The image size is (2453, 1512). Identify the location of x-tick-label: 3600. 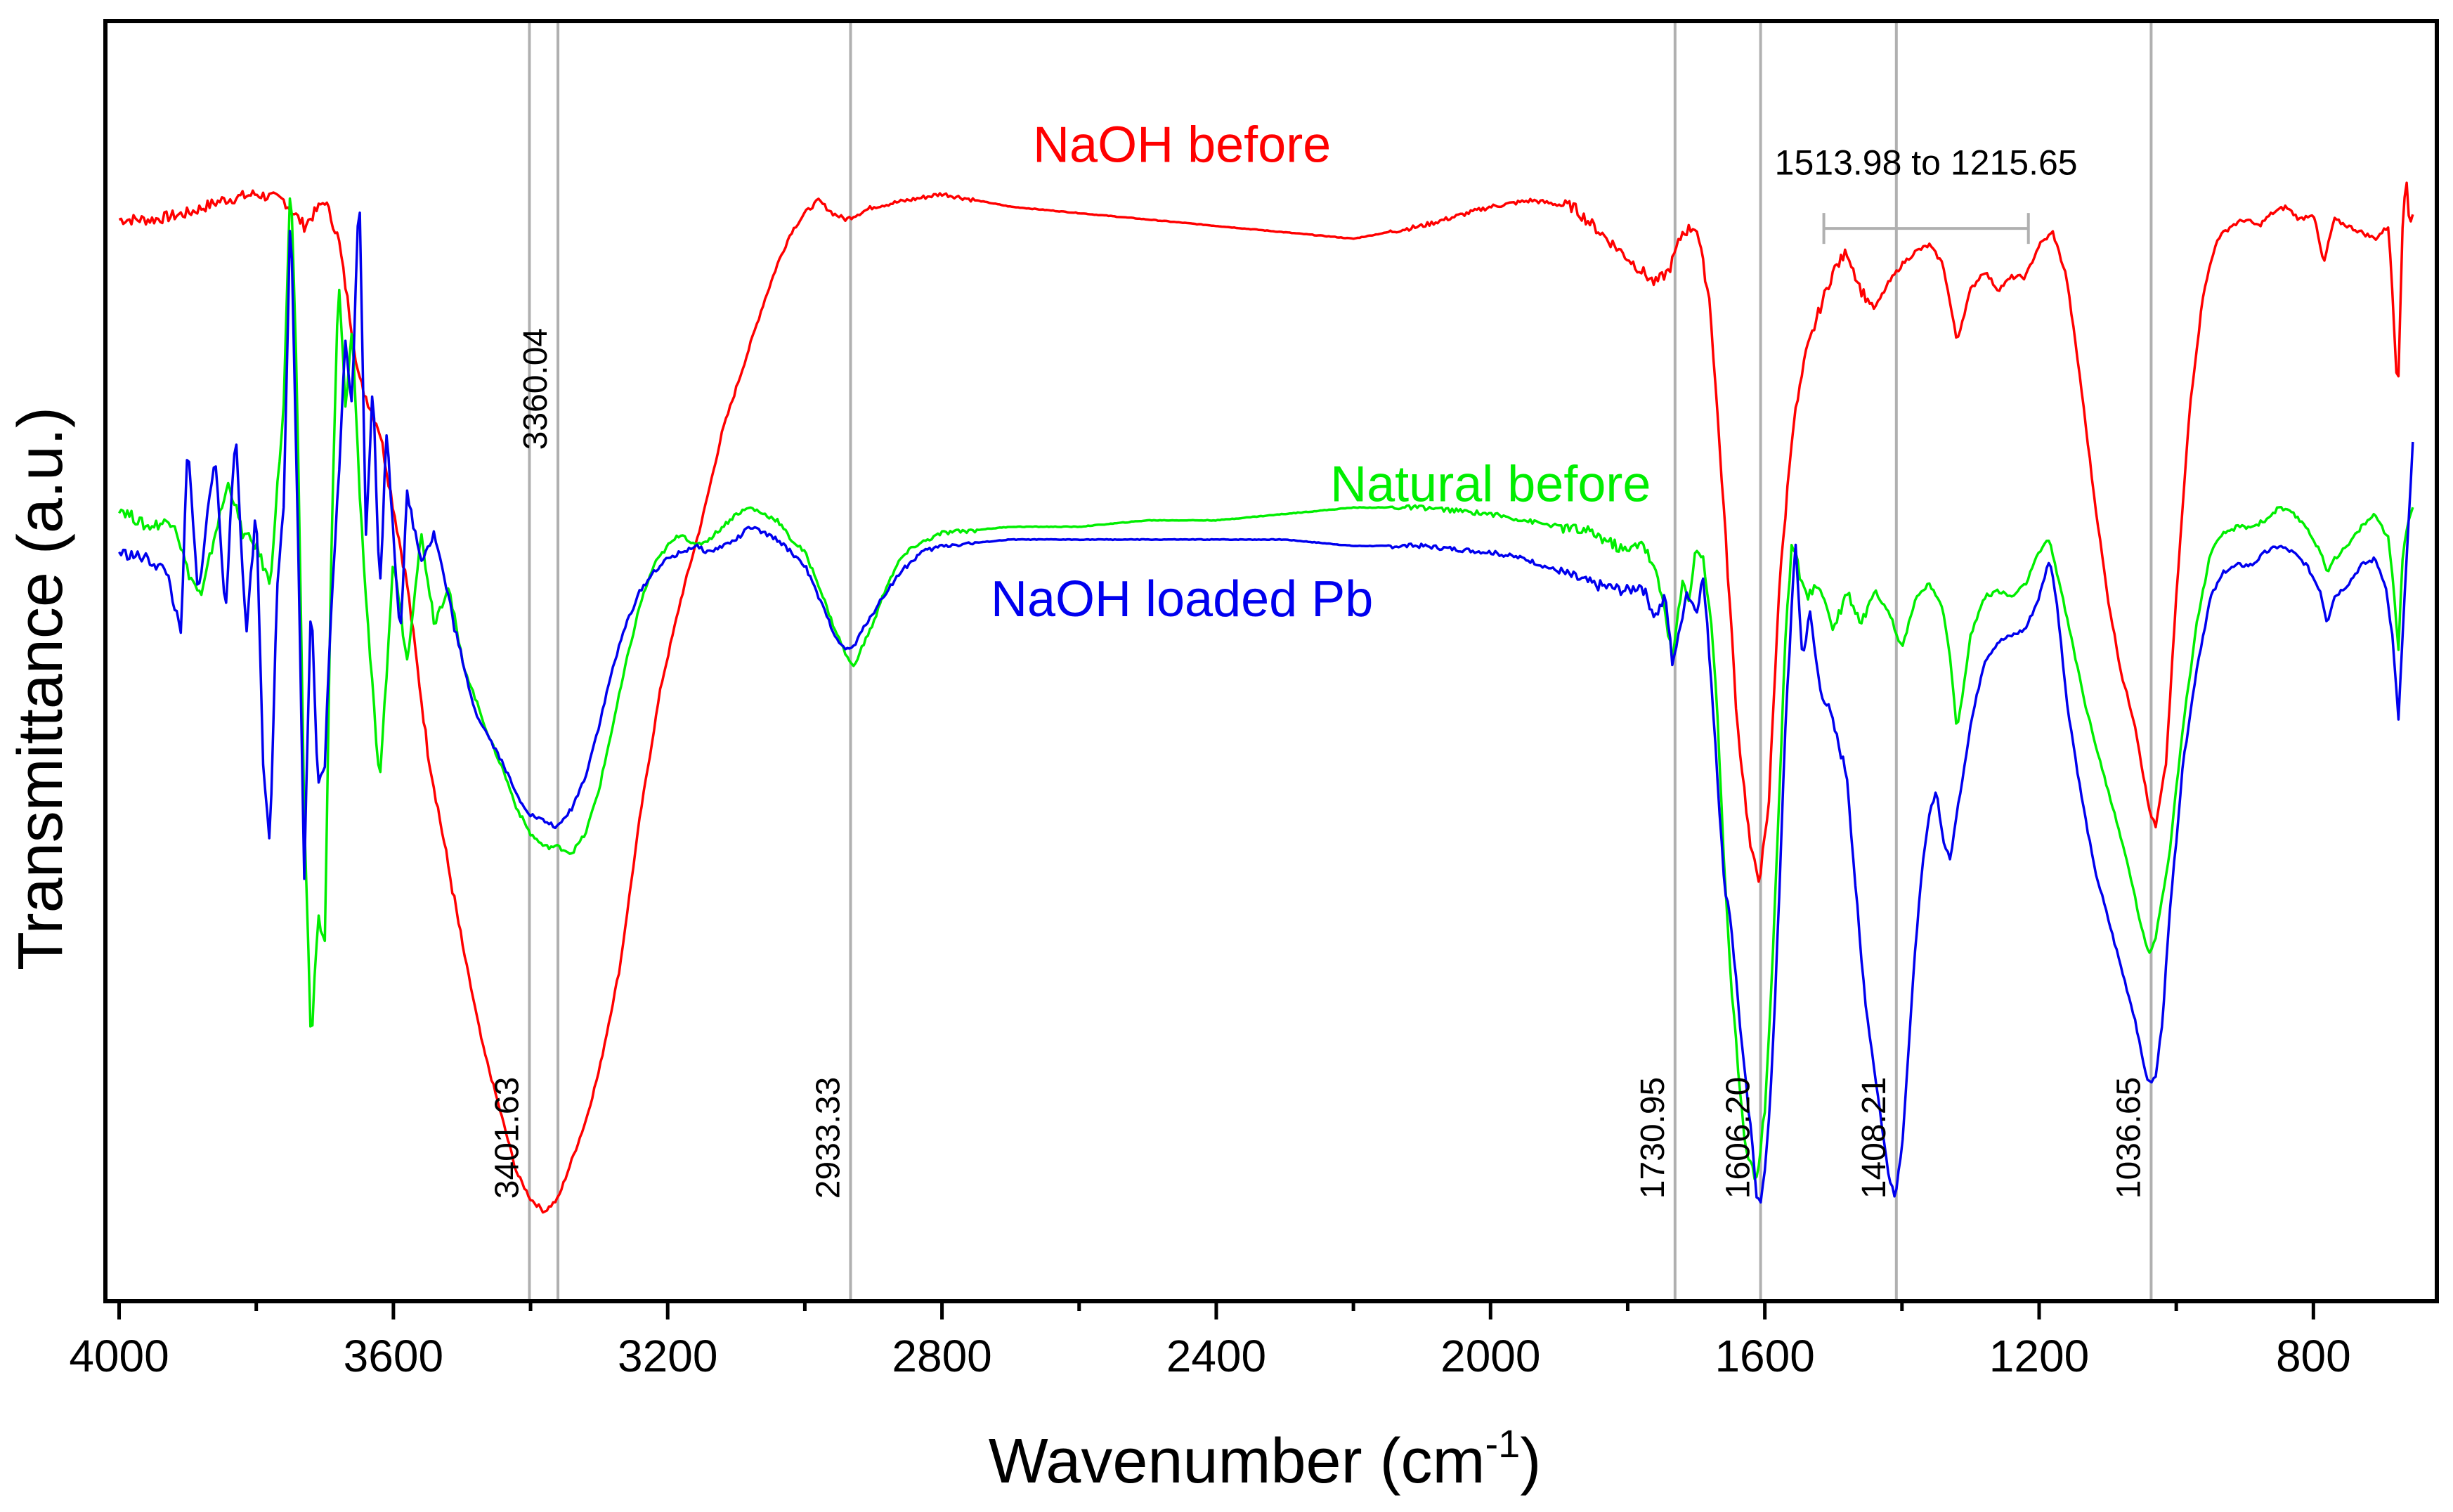
(393, 1356).